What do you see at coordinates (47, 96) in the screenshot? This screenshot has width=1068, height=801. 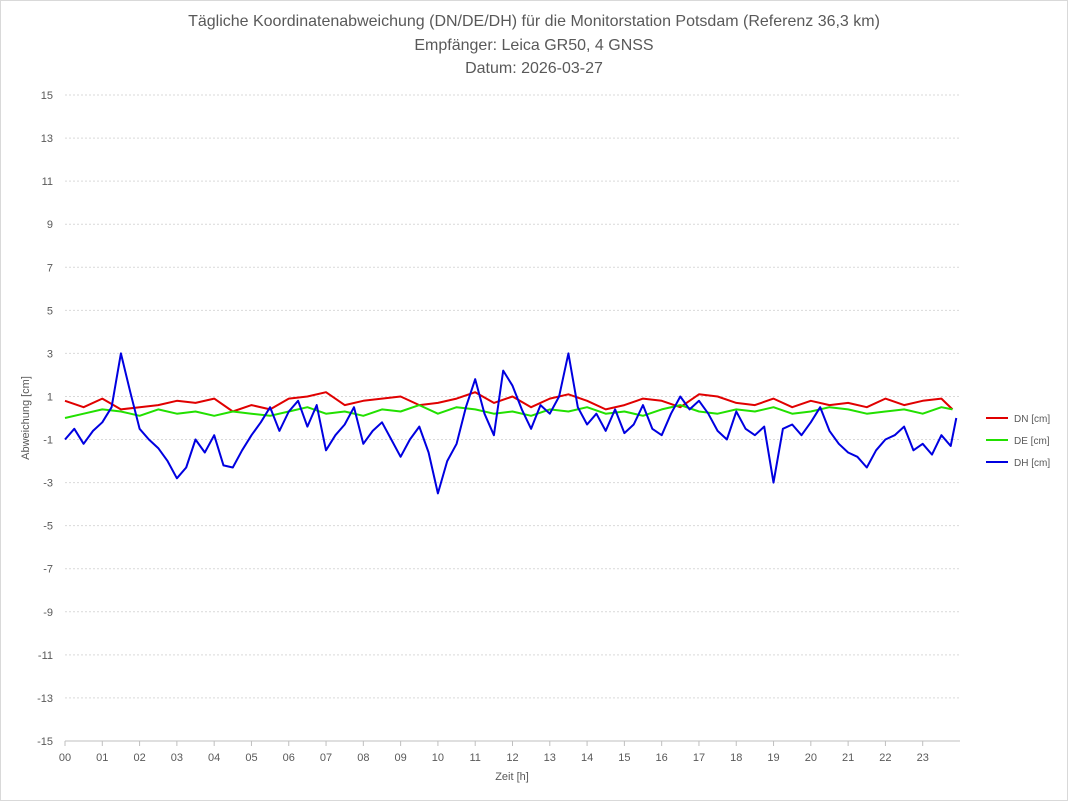 I see `y-tick-label: 15` at bounding box center [47, 96].